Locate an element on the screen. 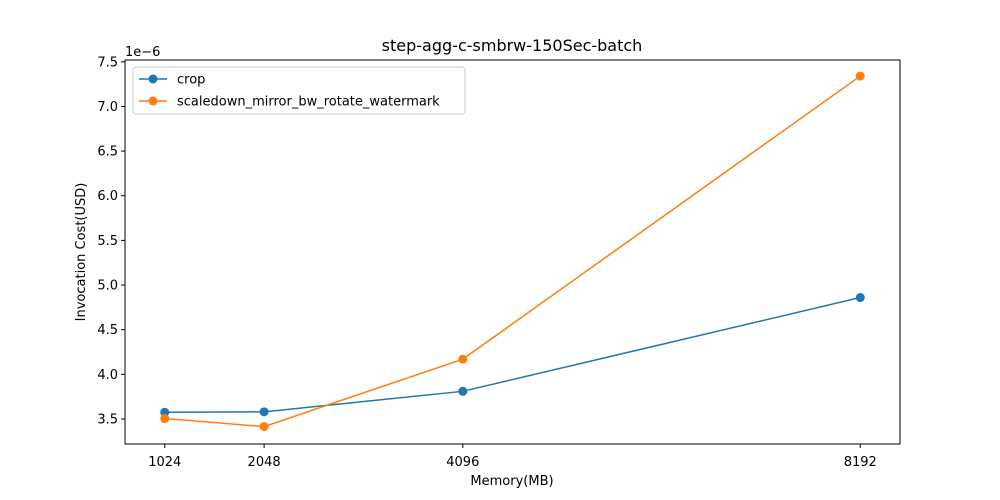  y-offset-label: 1e−6 is located at coordinates (142, 52).